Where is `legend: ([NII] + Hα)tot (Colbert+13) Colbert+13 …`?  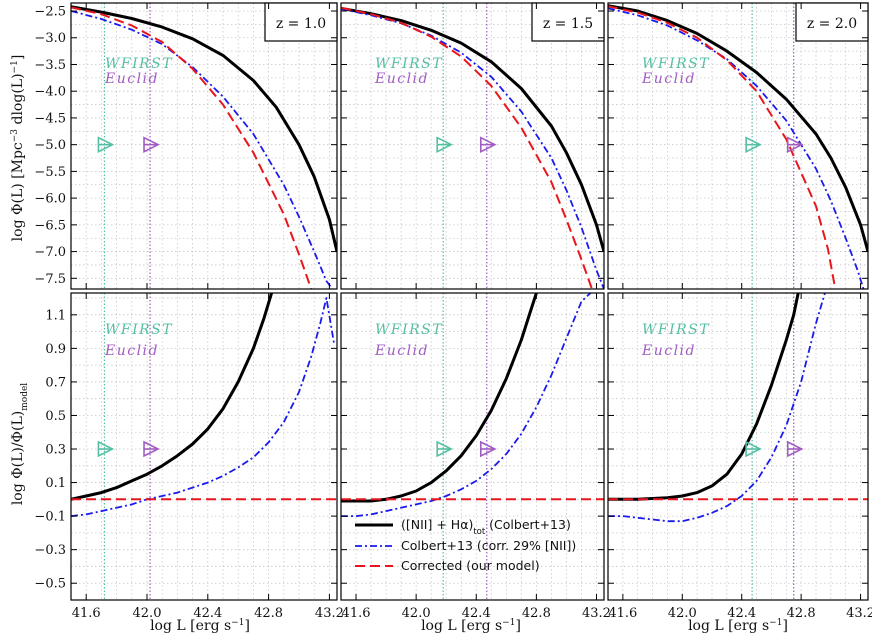
legend: ([NII] + Hα)tot (Colbert+13) Colbert+13 … is located at coordinates (465, 545).